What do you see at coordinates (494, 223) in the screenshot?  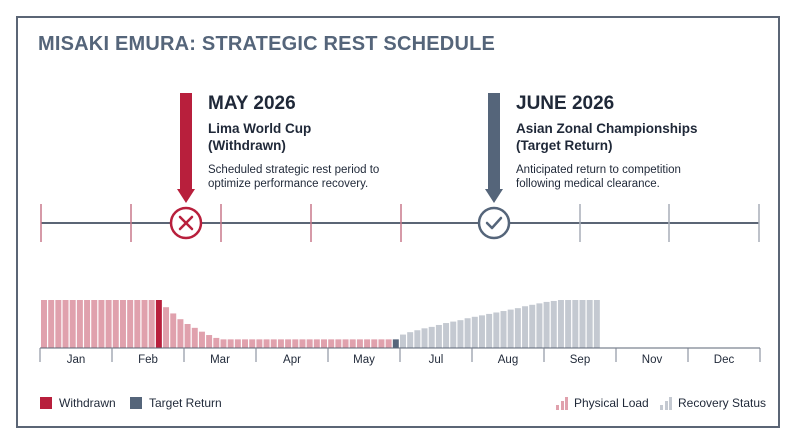 I see `check-circle-icon` at bounding box center [494, 223].